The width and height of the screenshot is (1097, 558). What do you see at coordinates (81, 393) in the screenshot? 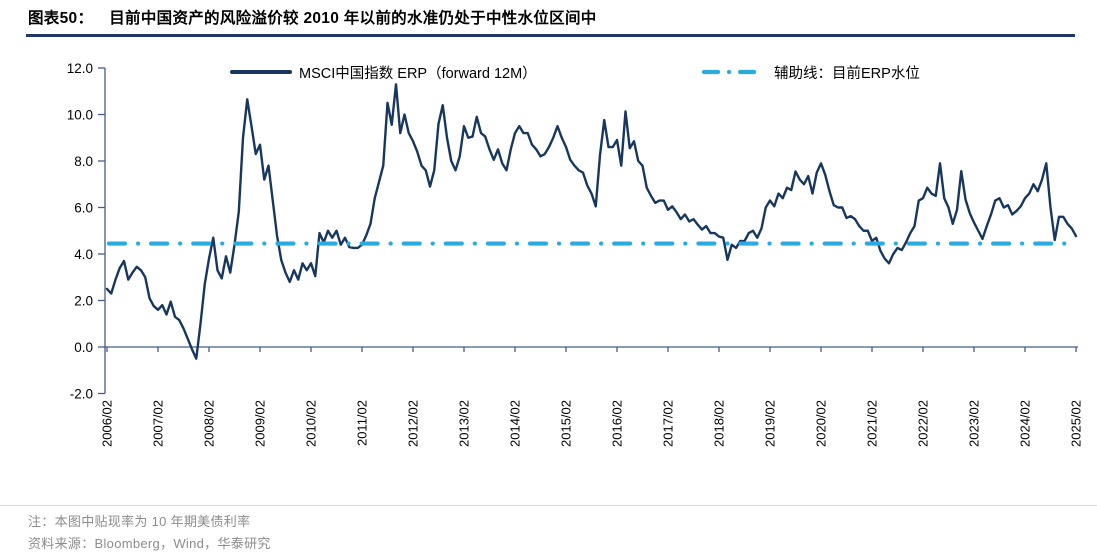
I see `y-tick-label: -2.0` at bounding box center [81, 393].